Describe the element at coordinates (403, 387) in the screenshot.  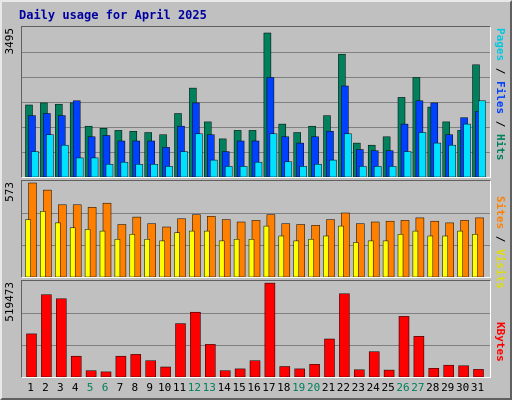
I see `x-tick-label: 26` at that location.